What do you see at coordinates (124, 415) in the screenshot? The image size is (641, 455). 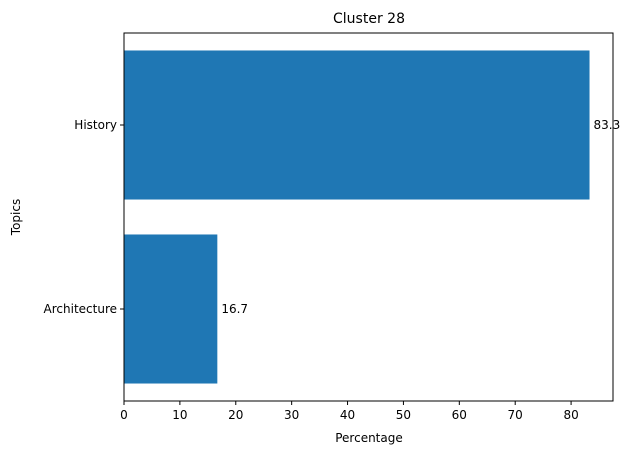 I see `x-tick-label-0: 0` at bounding box center [124, 415].